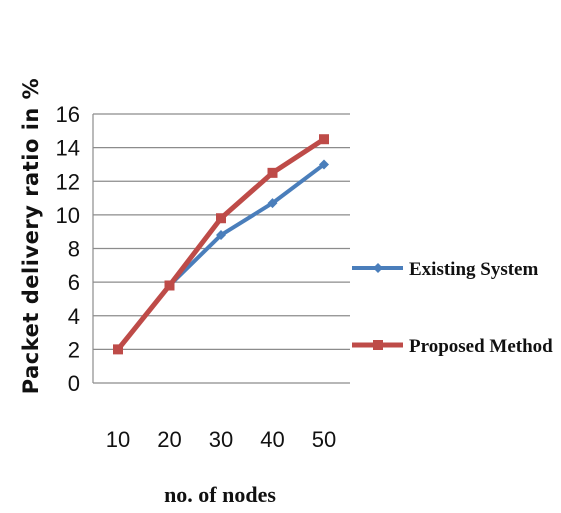  What do you see at coordinates (68, 181) in the screenshot?
I see `y-tick-label: 12` at bounding box center [68, 181].